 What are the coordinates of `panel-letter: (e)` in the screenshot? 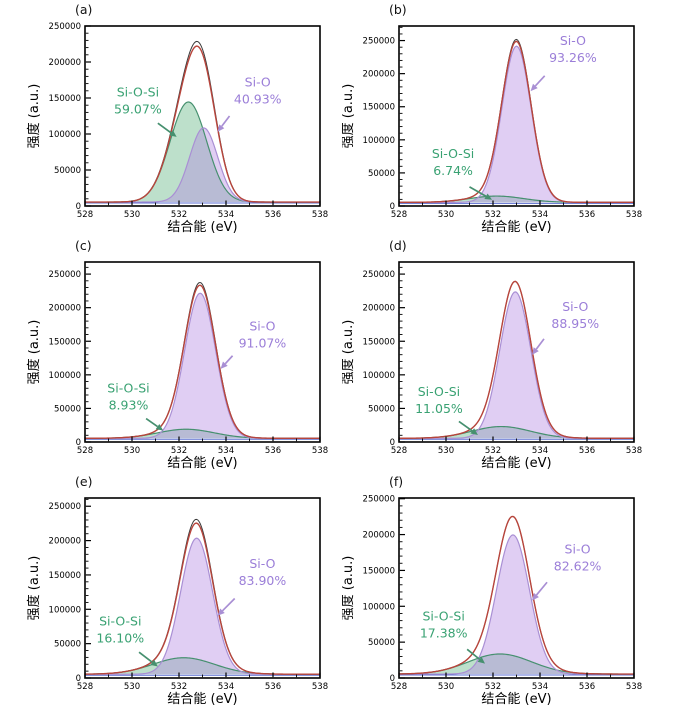 It's located at (83, 481).